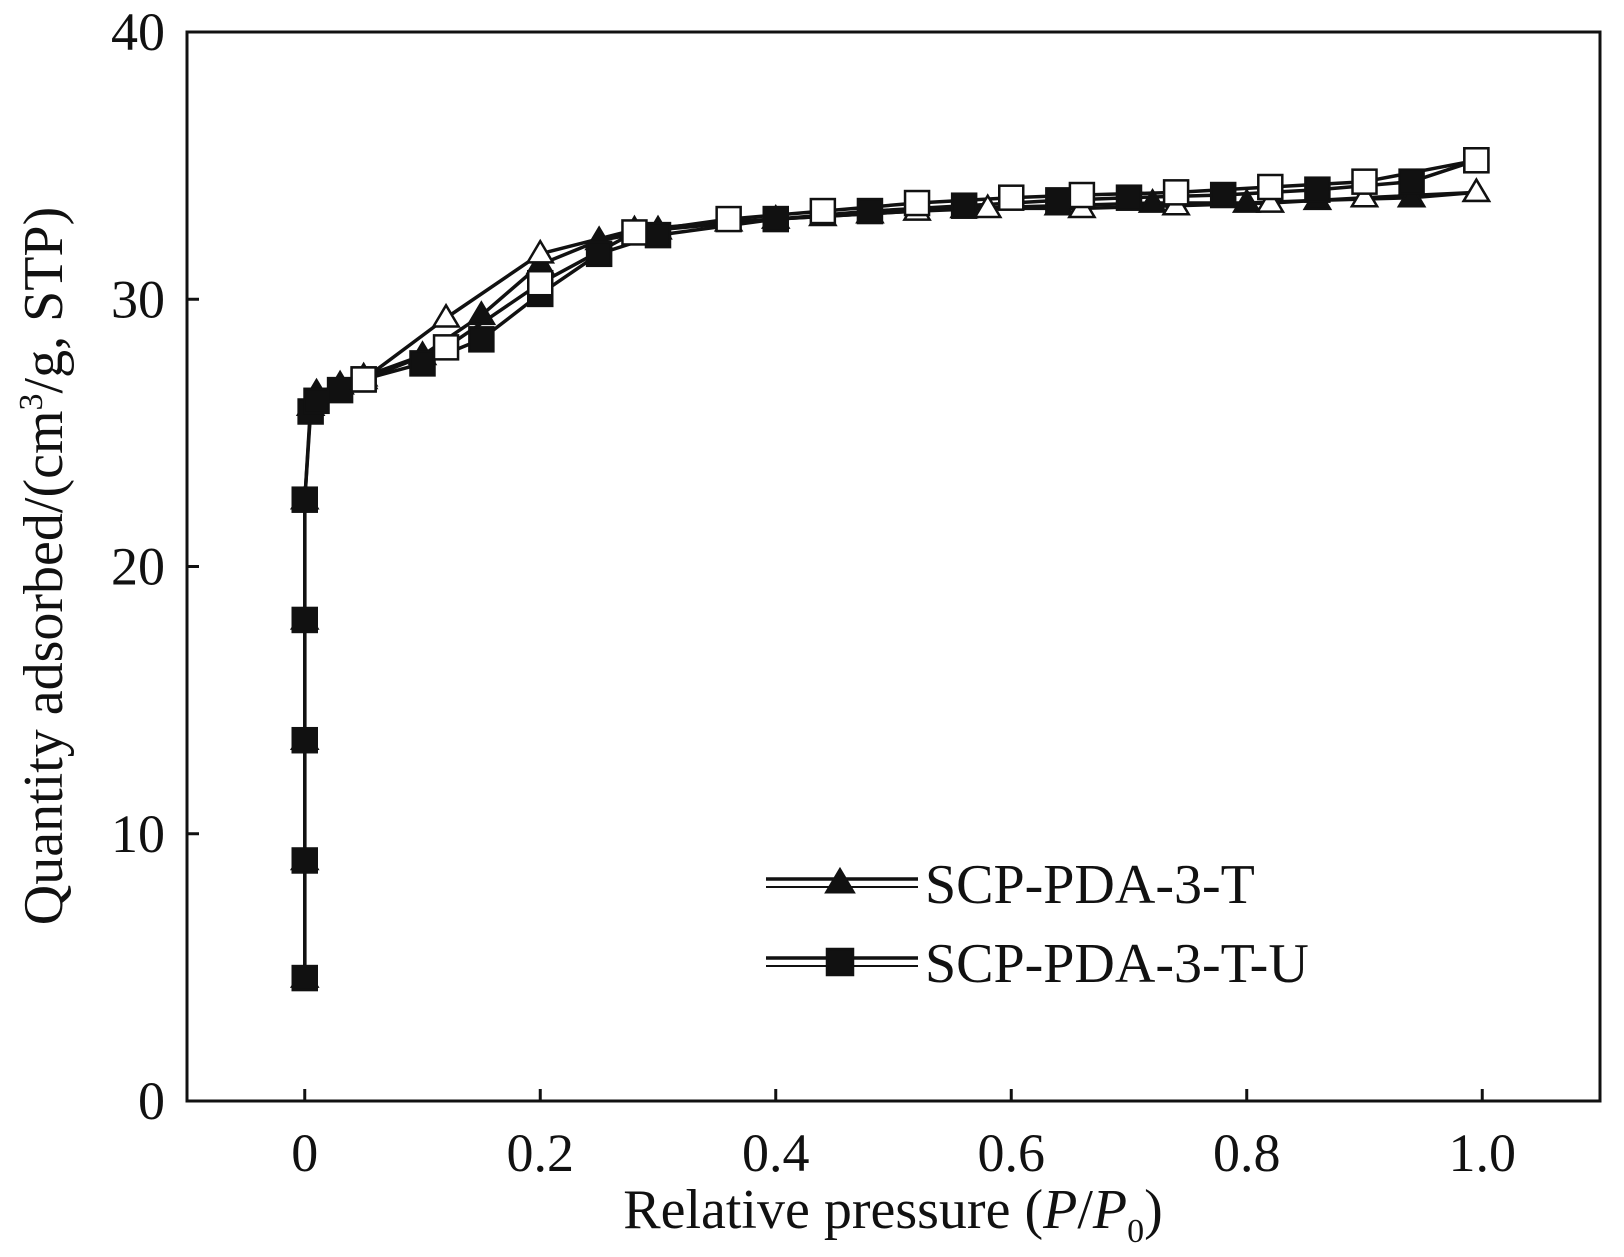 The height and width of the screenshot is (1257, 1624). What do you see at coordinates (1090, 885) in the screenshot?
I see `legend-label: SCP-PDA-3-T` at bounding box center [1090, 885].